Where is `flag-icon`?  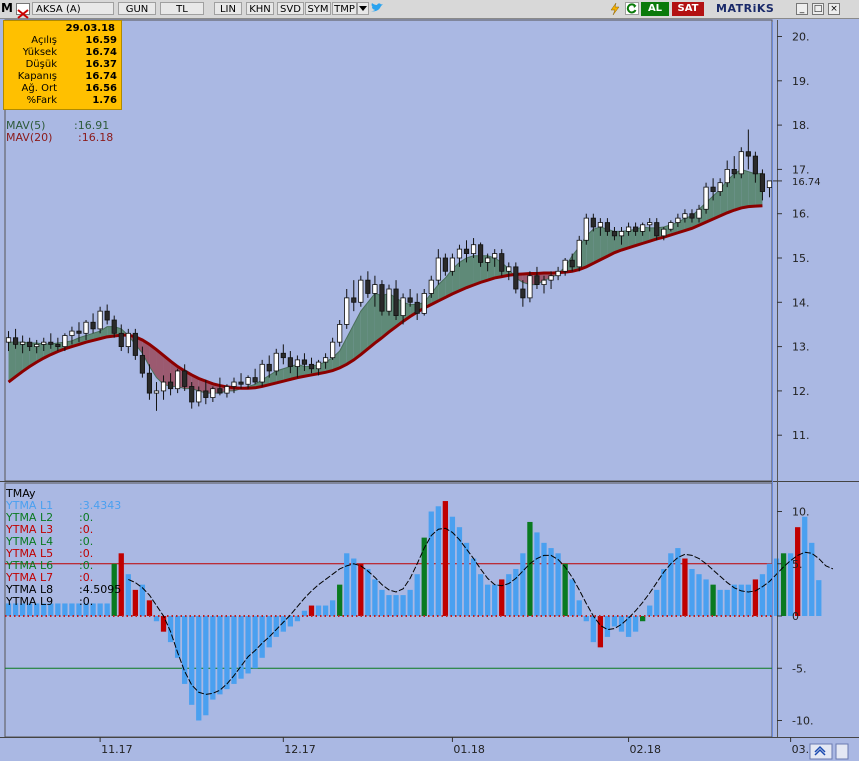 flag-icon is located at coordinates (23, 11).